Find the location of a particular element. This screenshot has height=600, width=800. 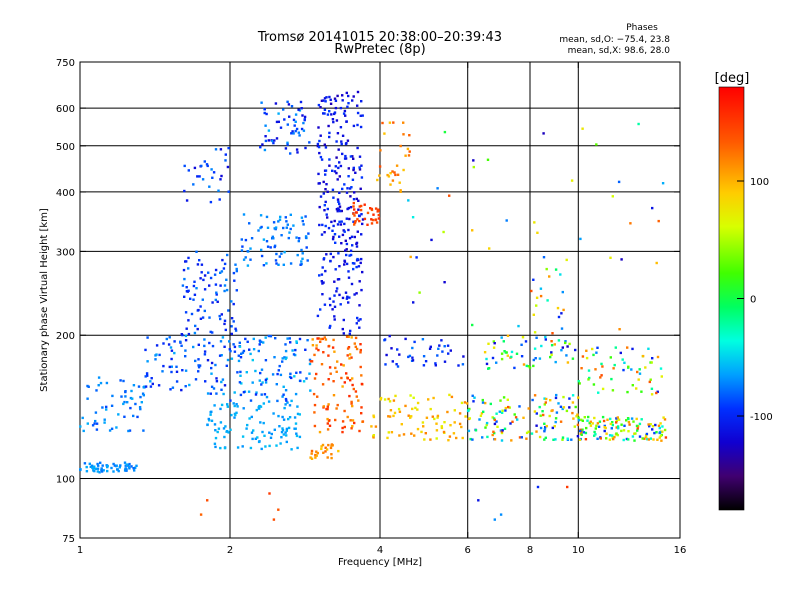

chart-subtitle: RwPretec (8p) is located at coordinates (379, 49).